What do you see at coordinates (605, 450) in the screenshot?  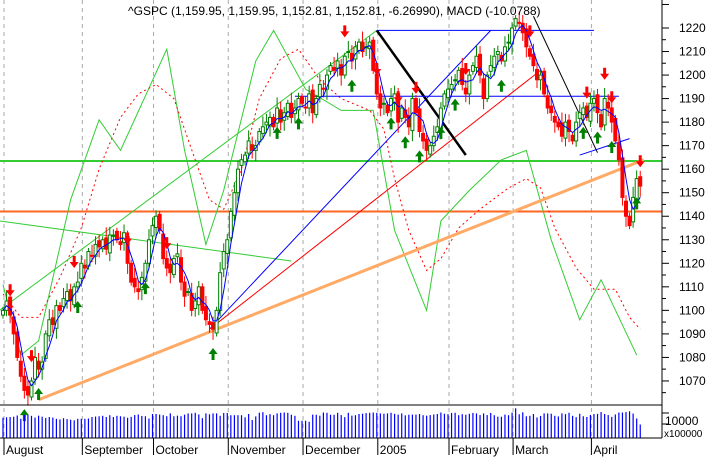 I see `x-tick-label: April` at bounding box center [605, 450].